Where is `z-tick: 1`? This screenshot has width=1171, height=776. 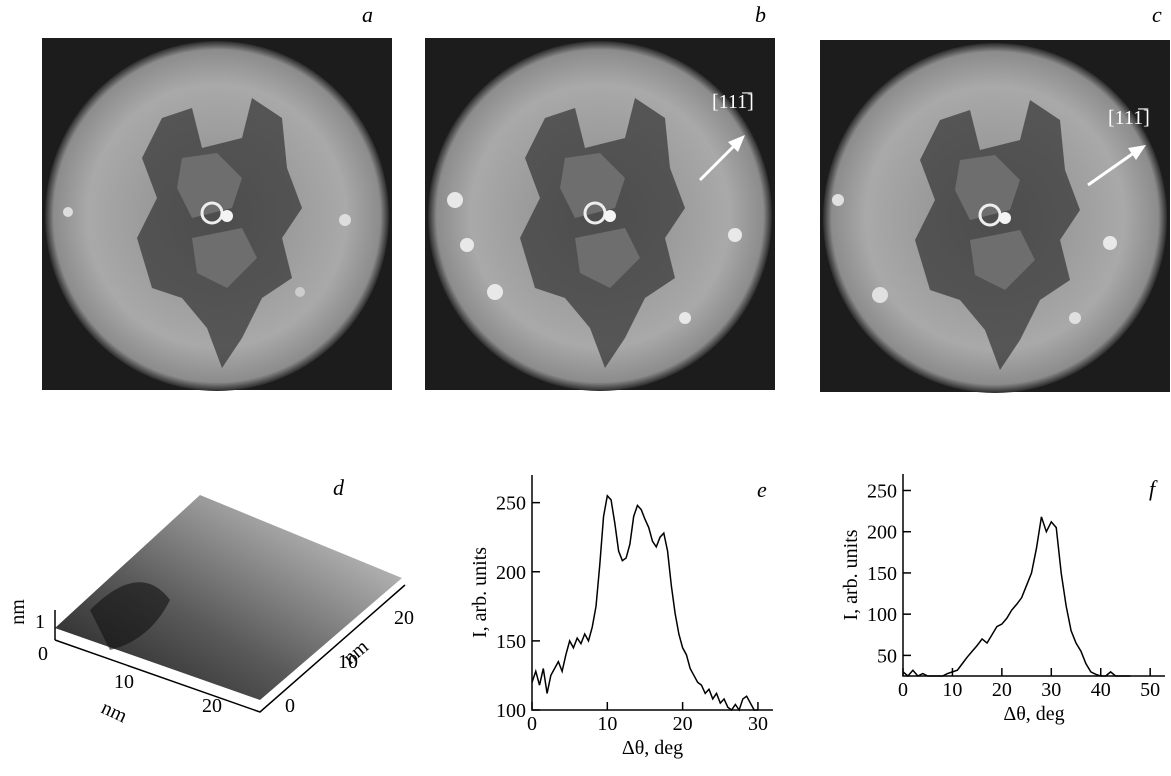 z-tick: 1 is located at coordinates (40, 622).